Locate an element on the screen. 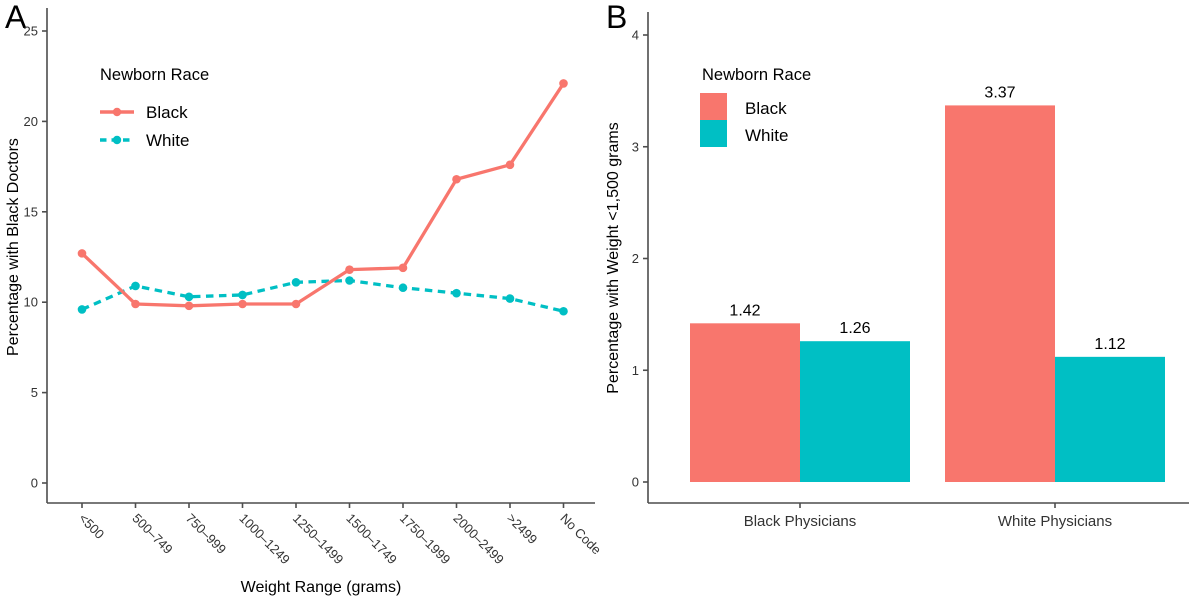 The image size is (1199, 601). legend-key-point-black is located at coordinates (117, 112).